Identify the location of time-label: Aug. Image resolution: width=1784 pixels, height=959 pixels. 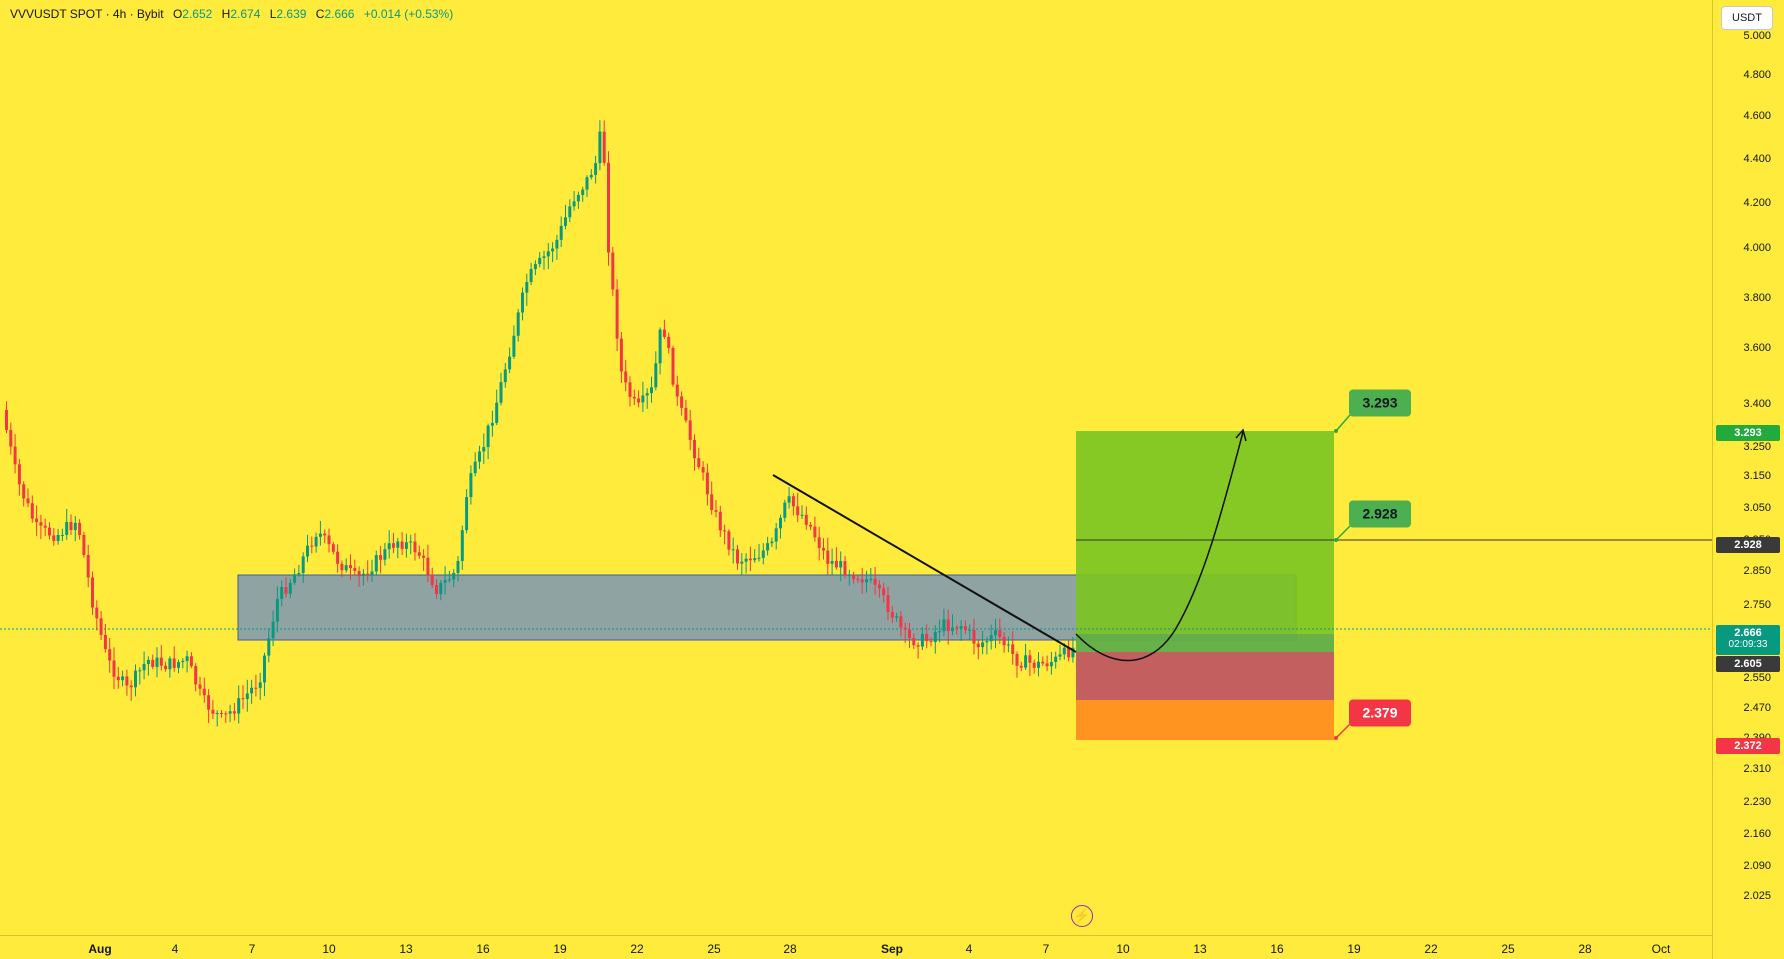
(100, 949).